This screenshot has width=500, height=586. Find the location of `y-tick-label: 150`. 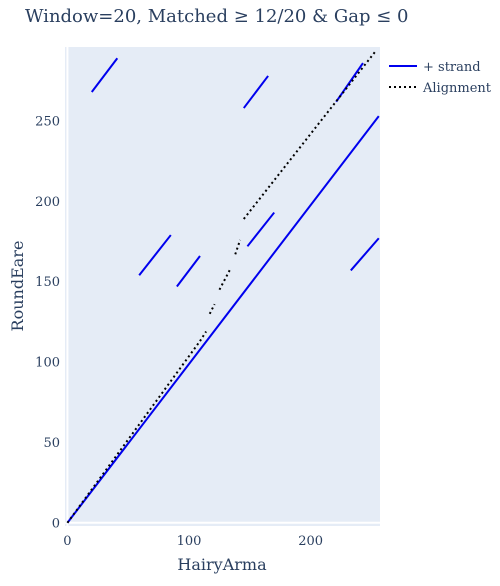

y-tick-label: 150 is located at coordinates (47, 282).